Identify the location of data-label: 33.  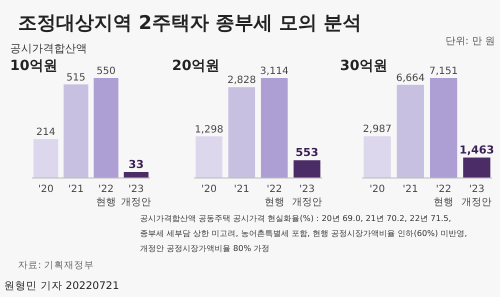
(136, 164).